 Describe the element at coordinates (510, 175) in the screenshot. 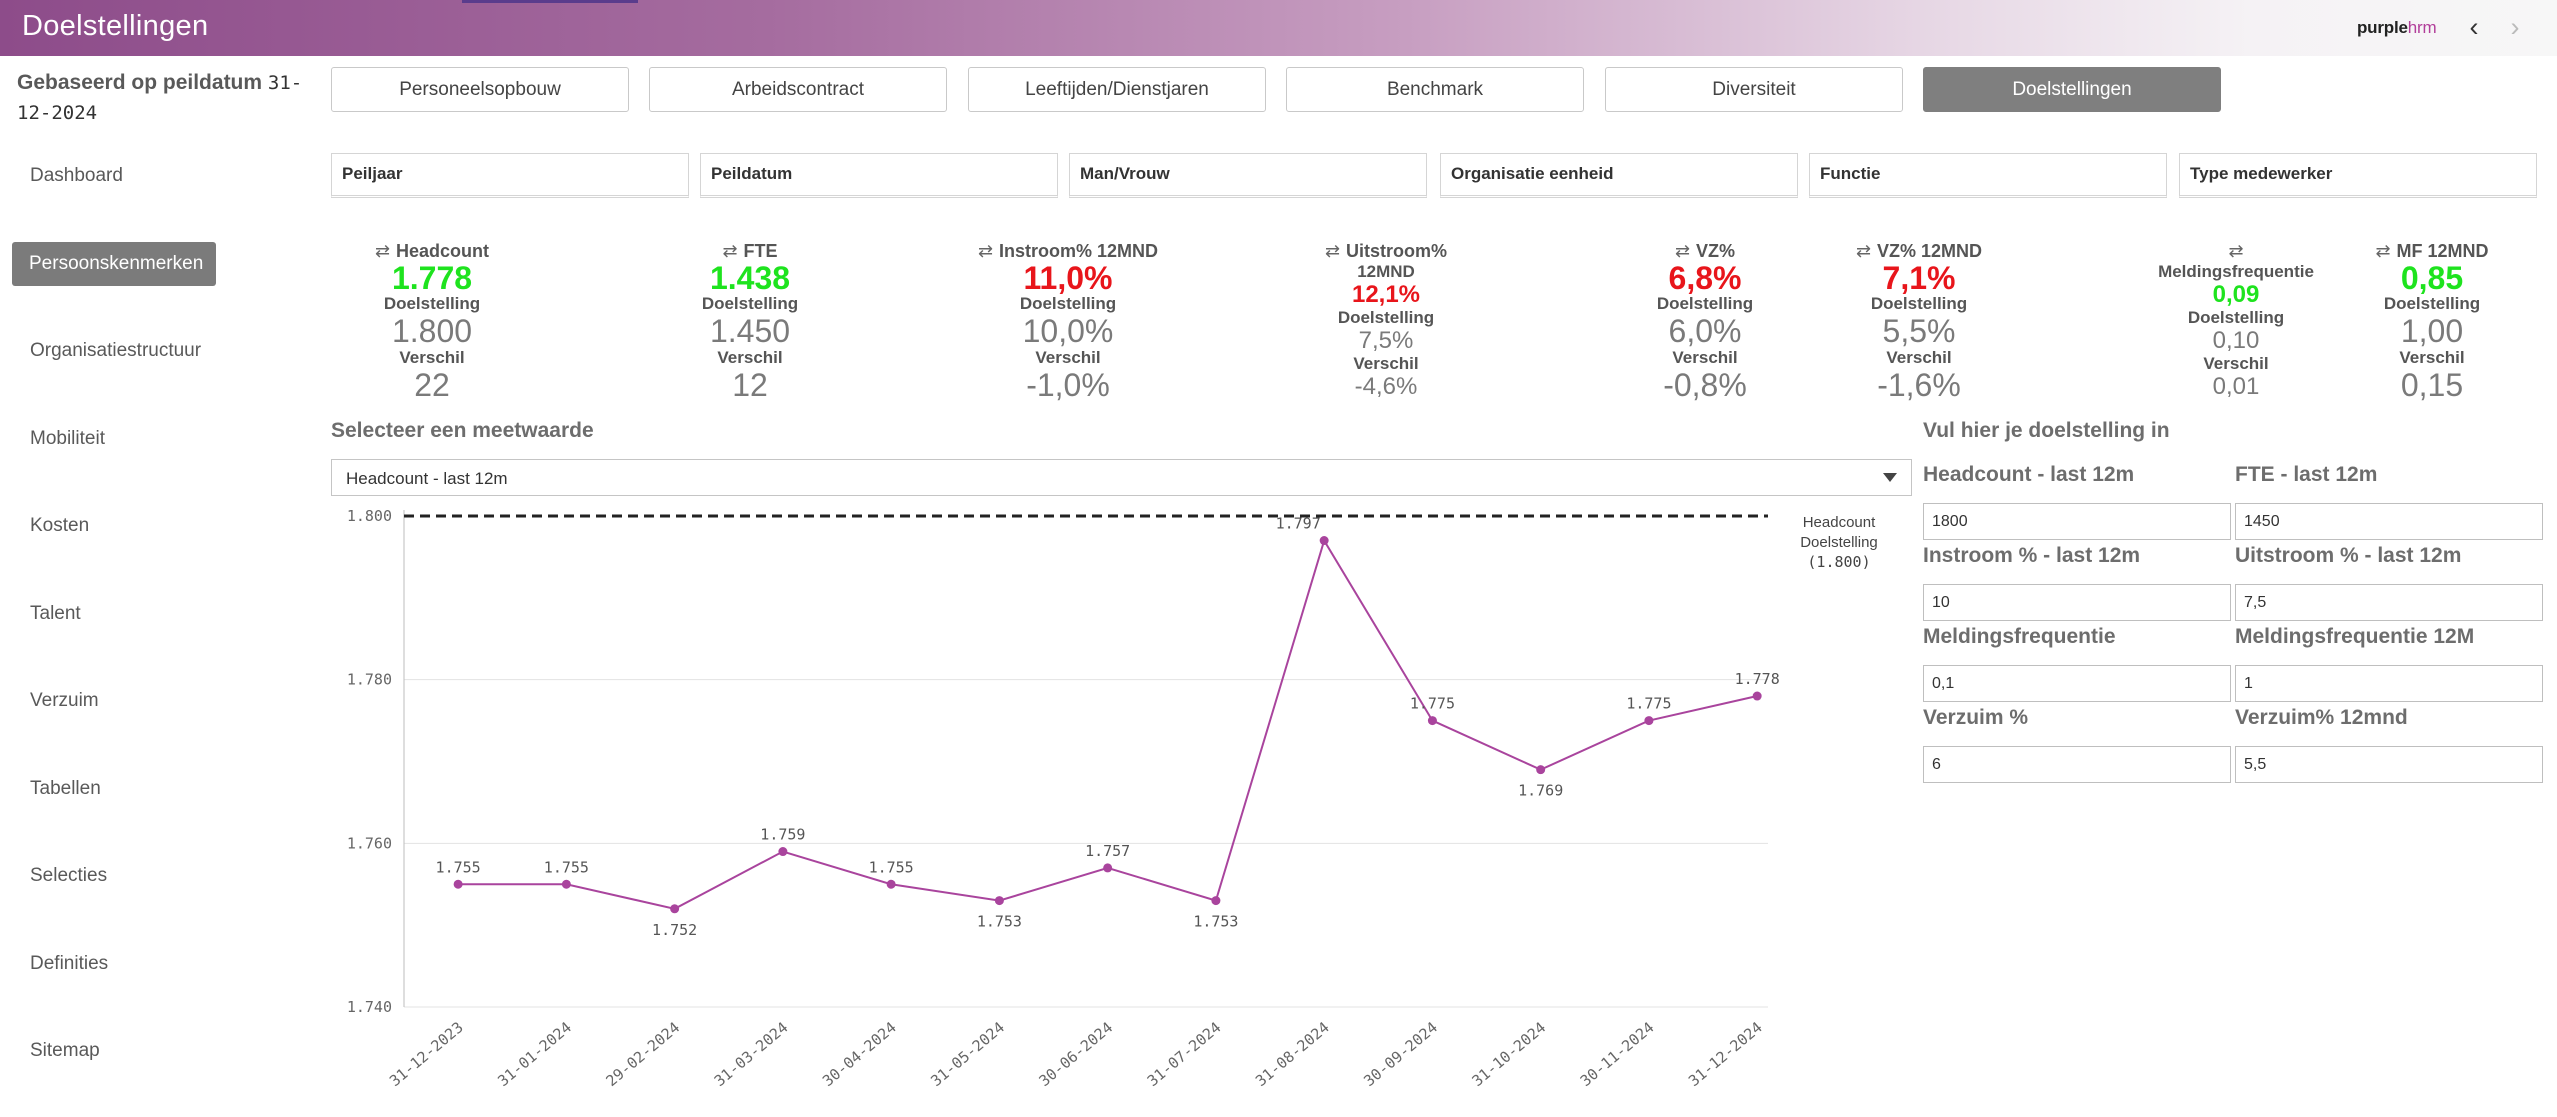

I see `filter-peiljaar: Peiljaar` at that location.